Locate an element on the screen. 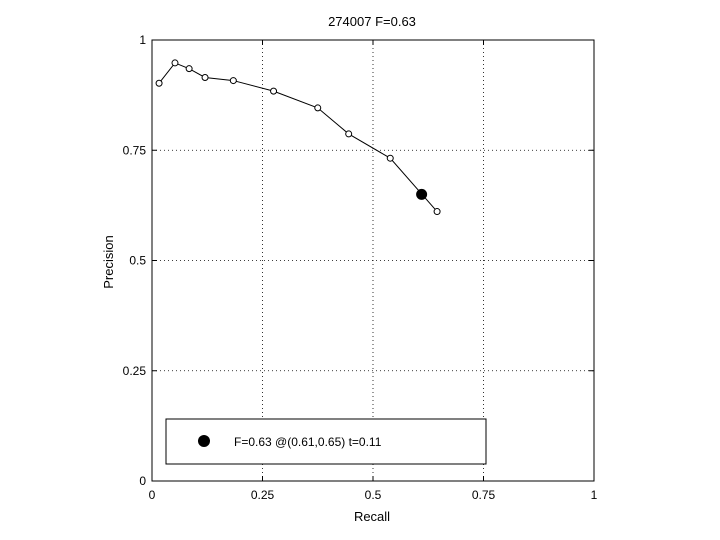 This screenshot has height=540, width=720. best-f-point is located at coordinates (422, 194).